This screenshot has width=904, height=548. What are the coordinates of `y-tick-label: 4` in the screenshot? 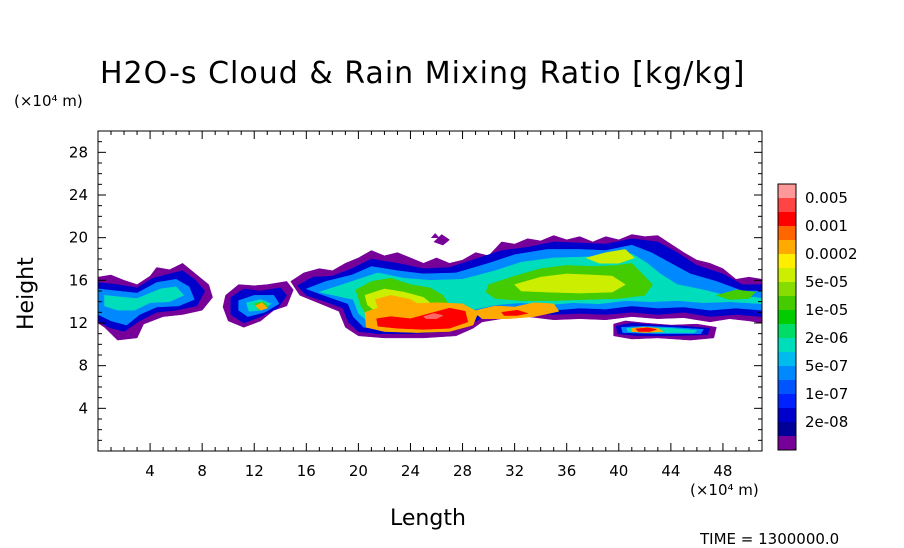 It's located at (83, 408).